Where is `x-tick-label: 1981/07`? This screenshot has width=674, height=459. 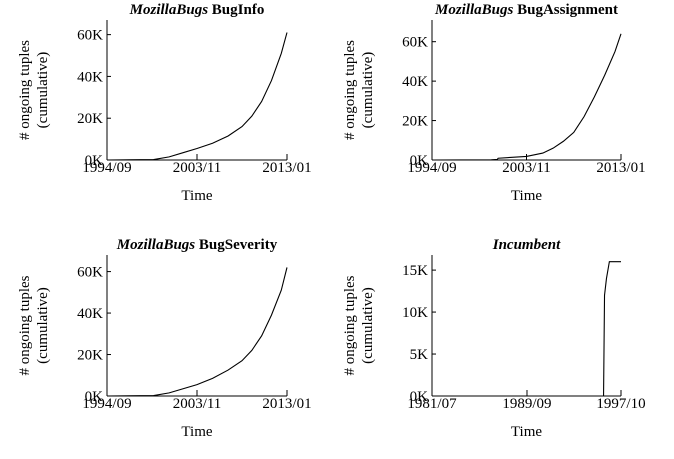
x-tick-label: 1981/07 is located at coordinates (432, 404).